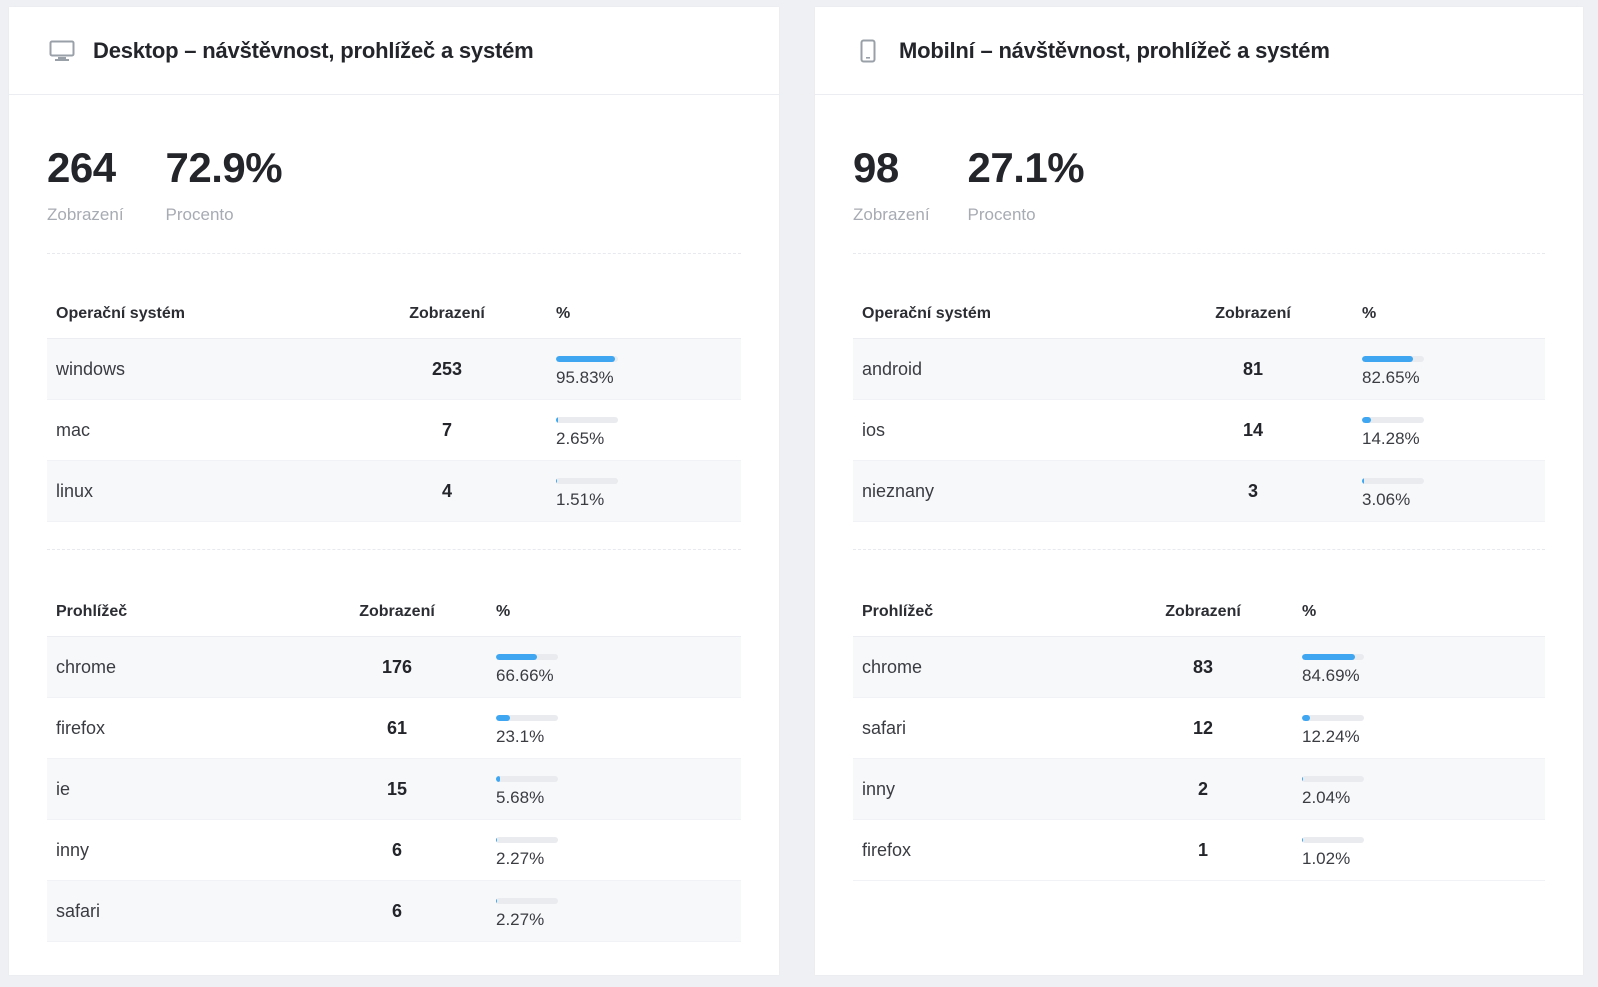  What do you see at coordinates (397, 911) in the screenshot?
I see `browser-views: 6` at bounding box center [397, 911].